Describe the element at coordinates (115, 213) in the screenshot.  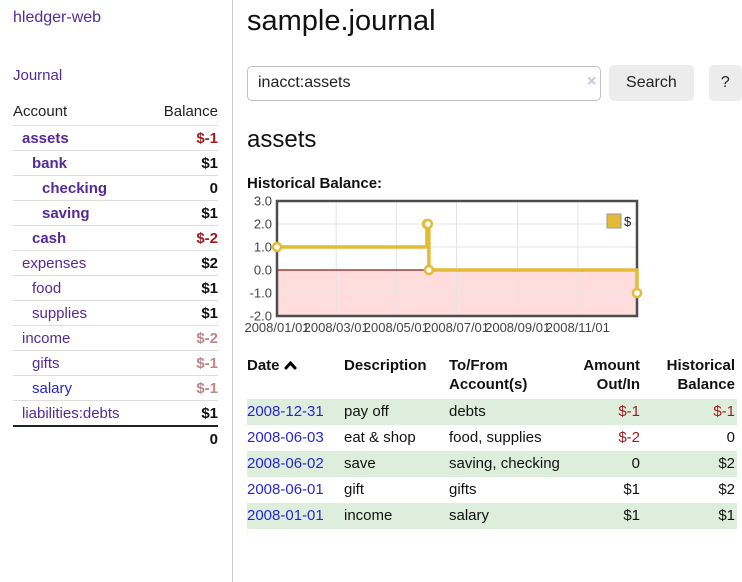
I see `account-row: saving $1` at that location.